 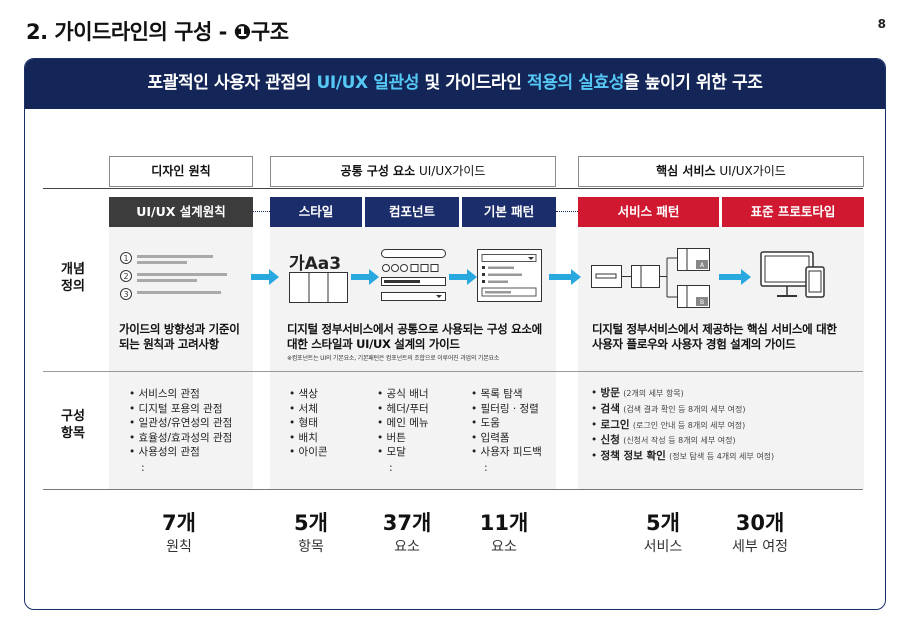 I want to click on row-label-definition: 개념 정의, so click(x=73, y=278).